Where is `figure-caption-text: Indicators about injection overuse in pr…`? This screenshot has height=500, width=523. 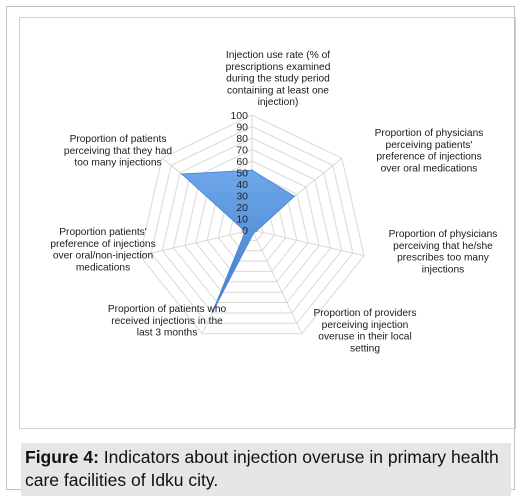 figure-caption-text: Indicators about injection overuse in pr… is located at coordinates (262, 468).